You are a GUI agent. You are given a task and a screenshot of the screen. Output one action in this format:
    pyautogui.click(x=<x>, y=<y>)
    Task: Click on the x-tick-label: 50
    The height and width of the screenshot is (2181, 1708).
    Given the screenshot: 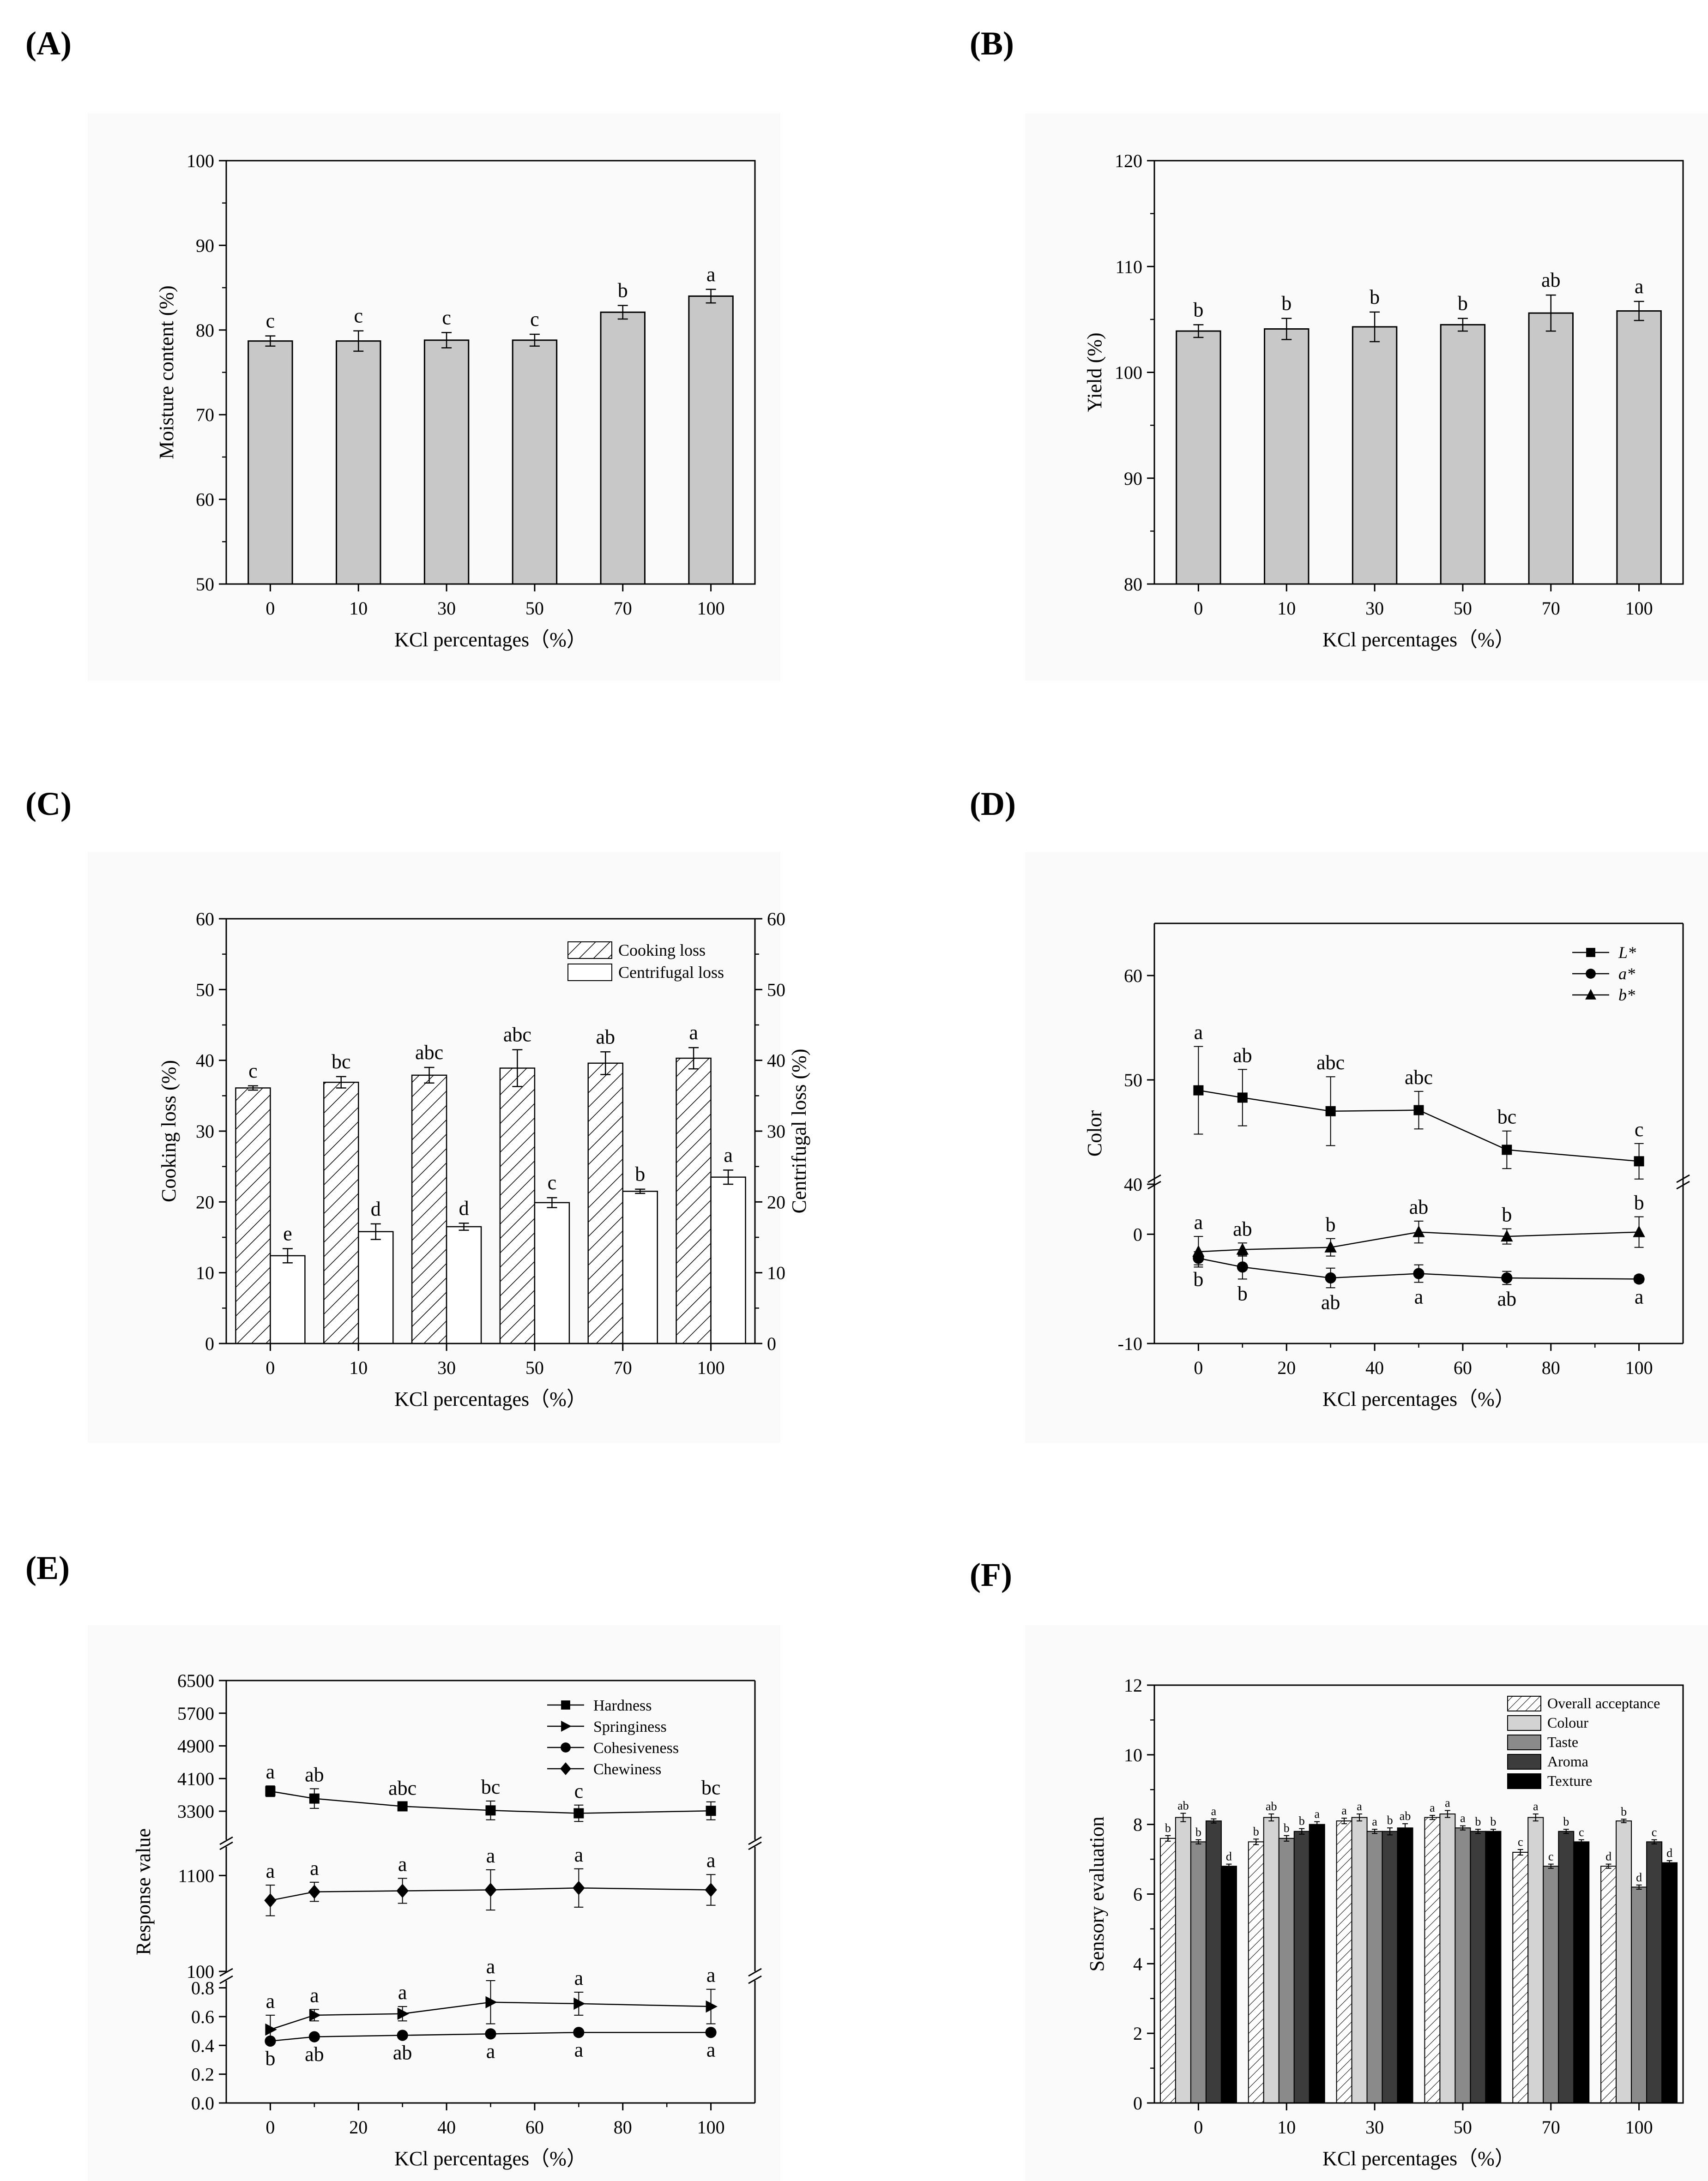 What is the action you would take?
    pyautogui.click(x=1463, y=2127)
    